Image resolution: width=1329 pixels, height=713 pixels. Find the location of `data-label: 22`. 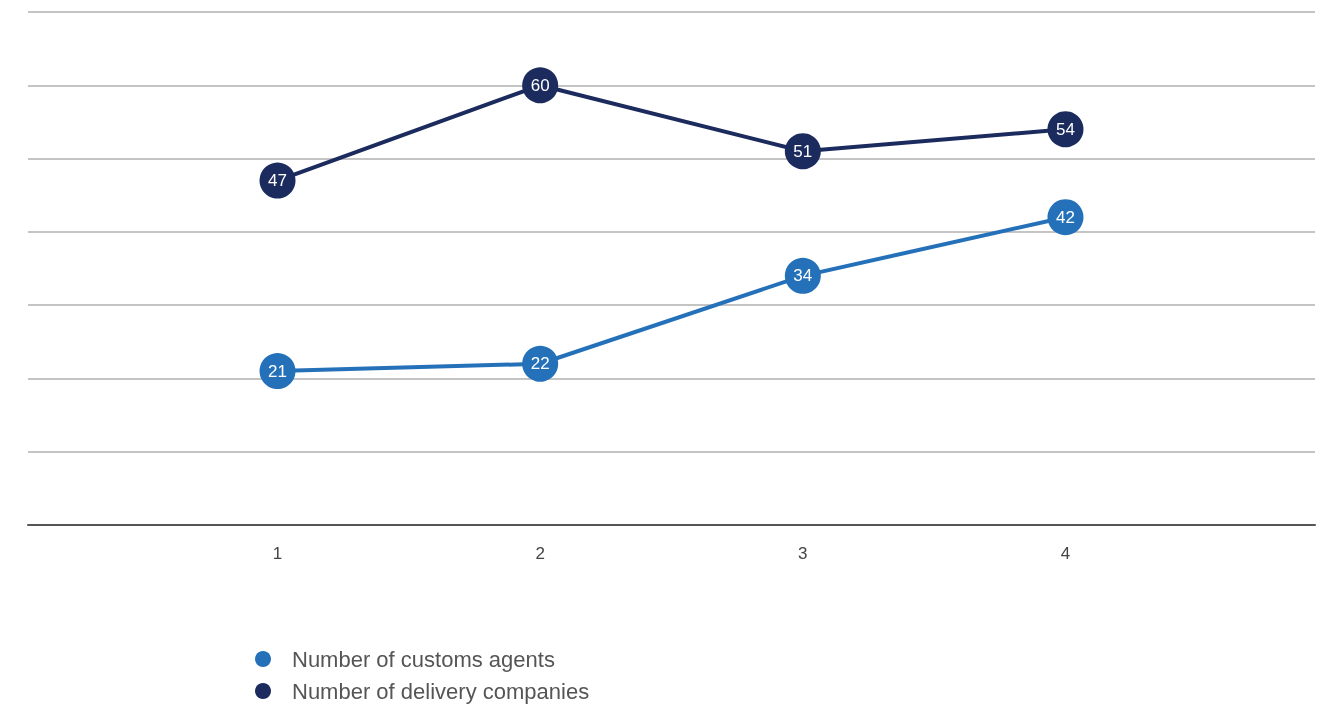

data-label: 22 is located at coordinates (540, 364).